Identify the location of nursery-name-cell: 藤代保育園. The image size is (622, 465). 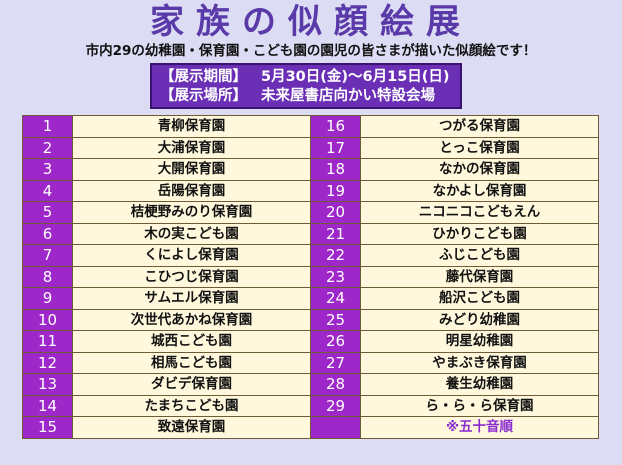
(479, 276).